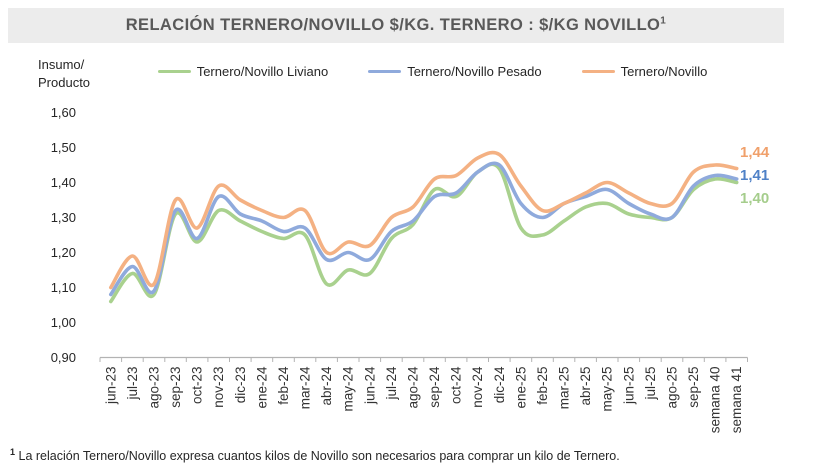 Image resolution: width=837 pixels, height=475 pixels. I want to click on x-axis-label: dic-24, so click(499, 384).